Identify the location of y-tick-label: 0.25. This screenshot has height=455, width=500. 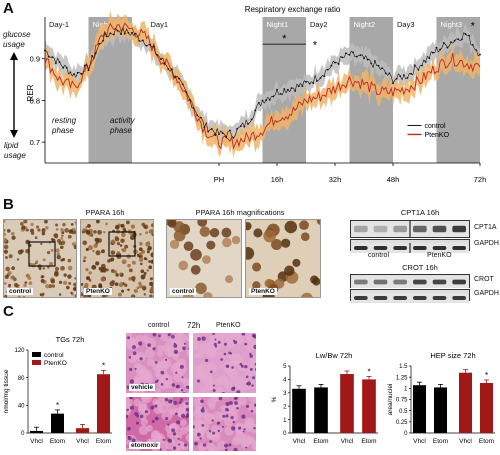
(402, 423).